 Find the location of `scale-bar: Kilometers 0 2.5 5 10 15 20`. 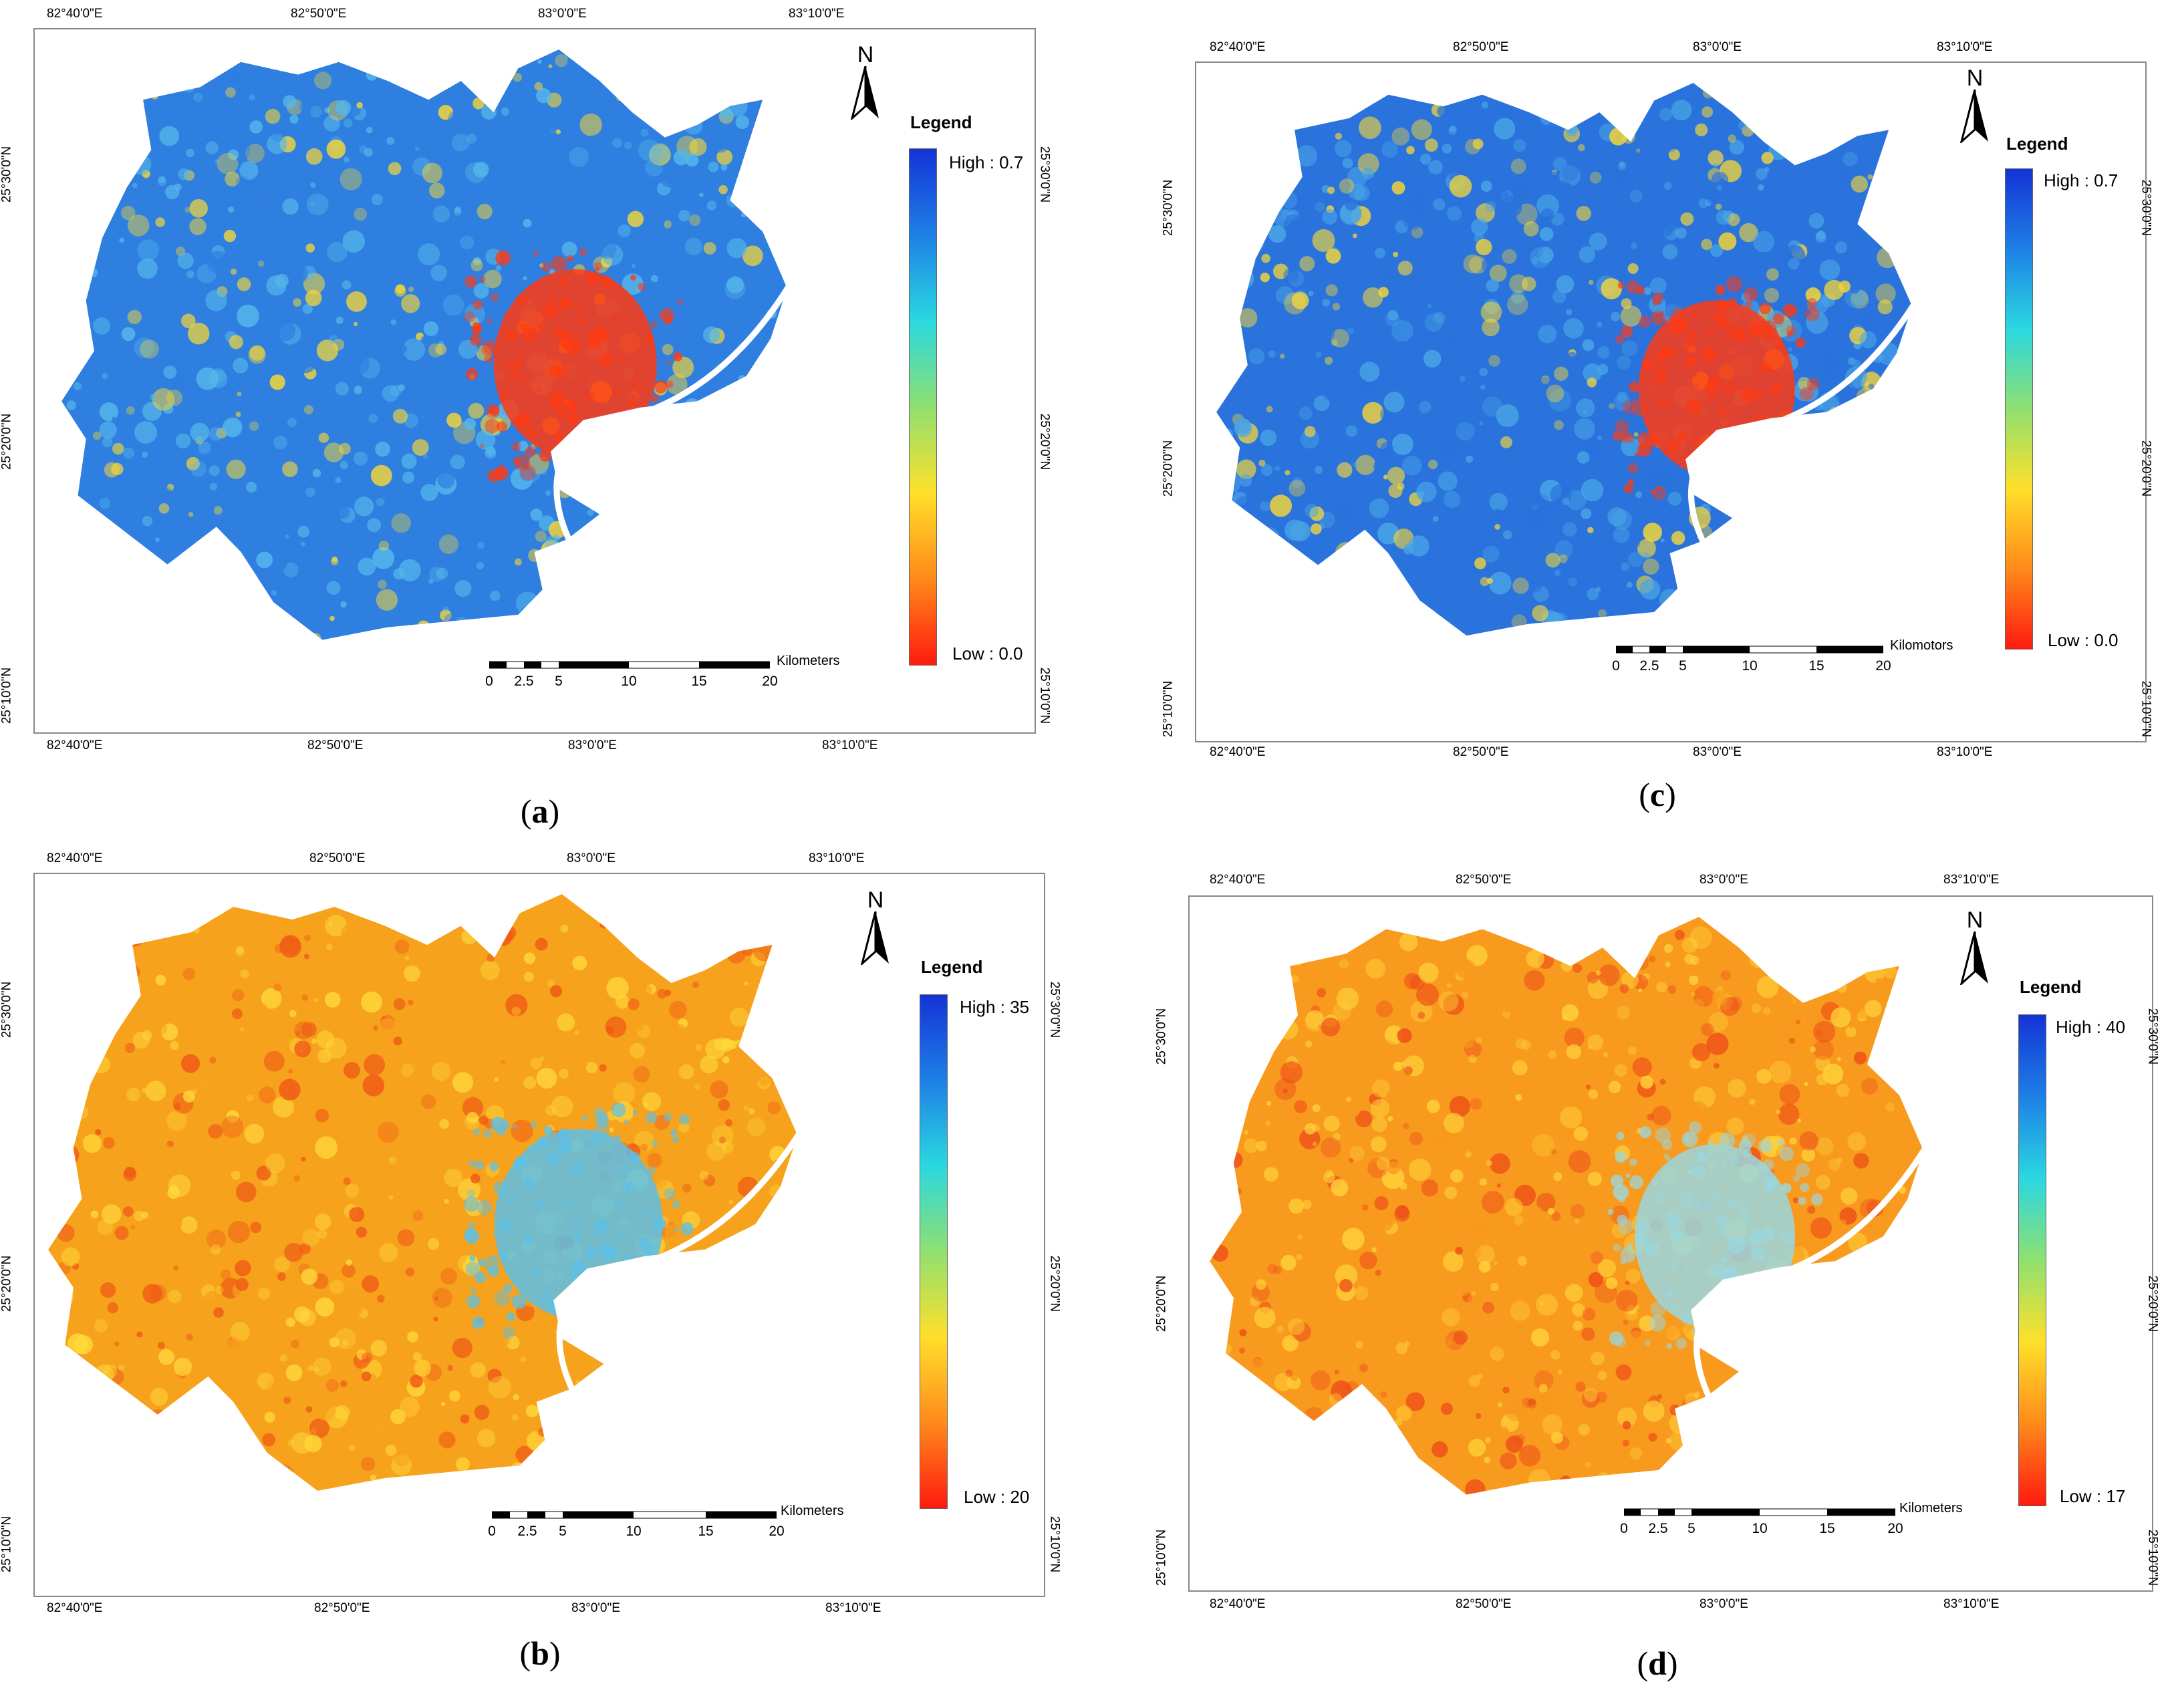

scale-bar: Kilometers 0 2.5 5 10 15 20 is located at coordinates (662, 671).